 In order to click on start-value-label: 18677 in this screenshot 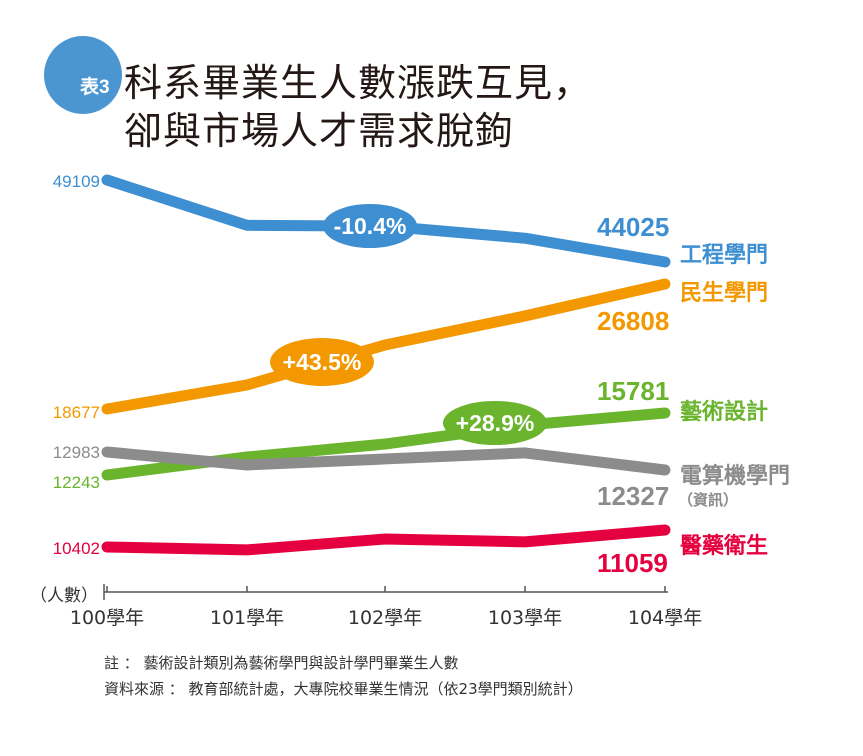, I will do `click(76, 412)`.